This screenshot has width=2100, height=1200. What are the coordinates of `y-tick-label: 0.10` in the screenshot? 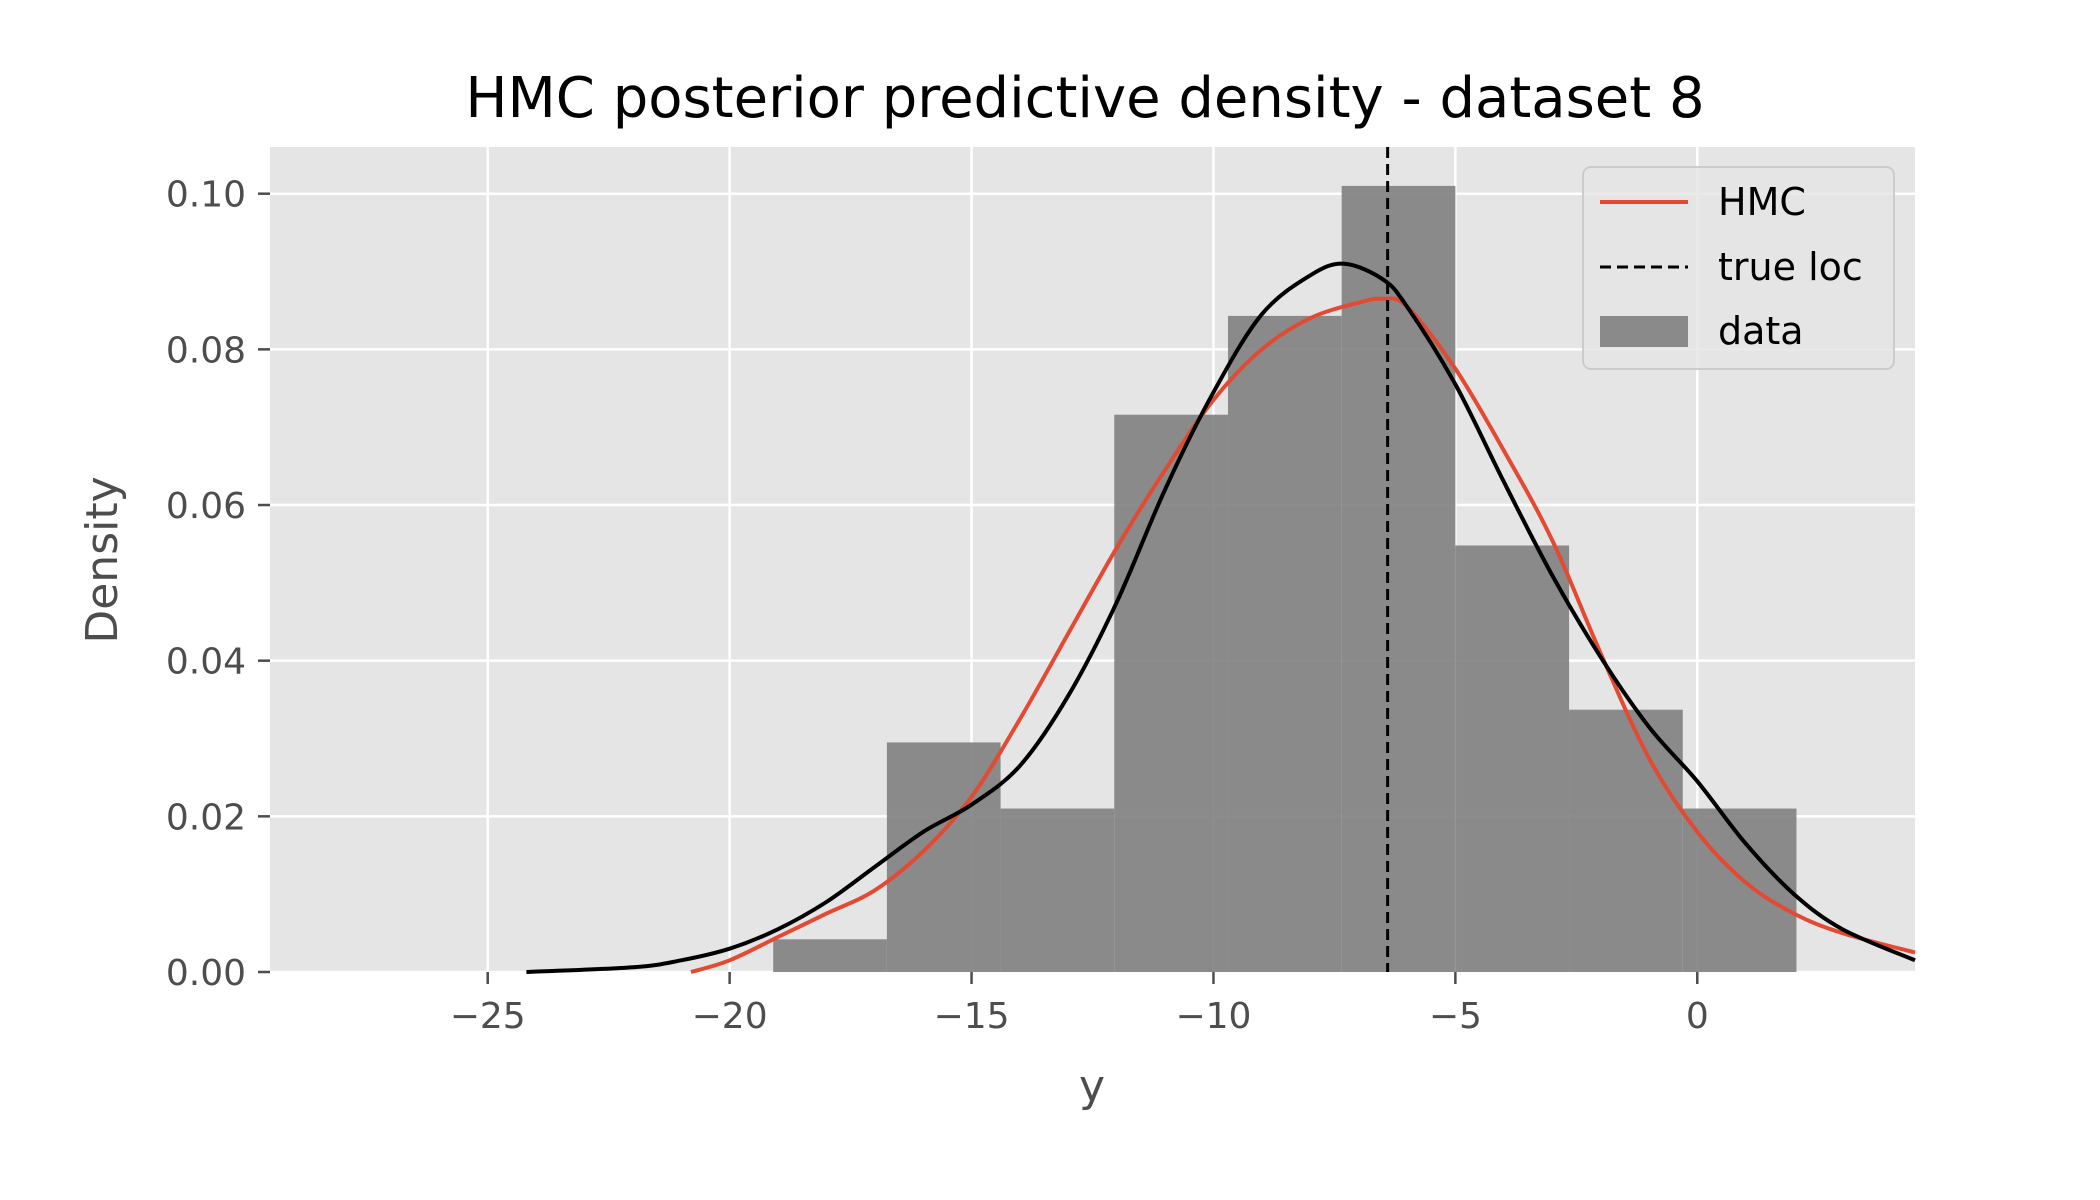 It's located at (206, 195).